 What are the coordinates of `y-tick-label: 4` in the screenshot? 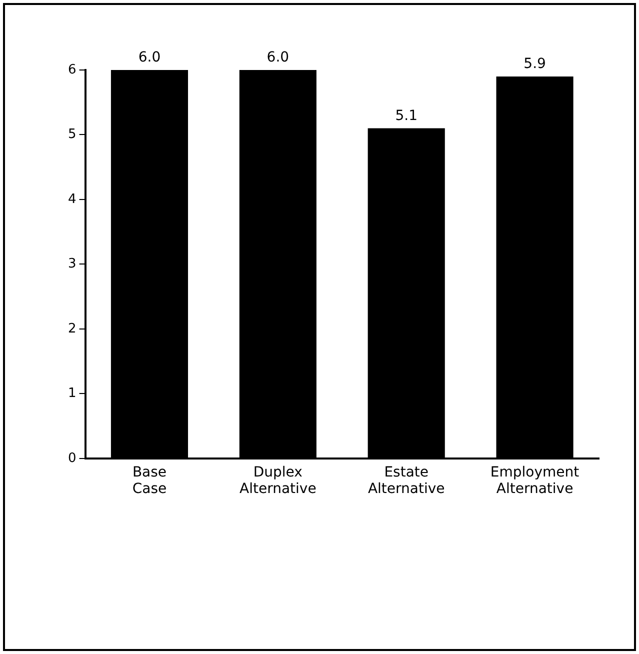 It's located at (72, 199).